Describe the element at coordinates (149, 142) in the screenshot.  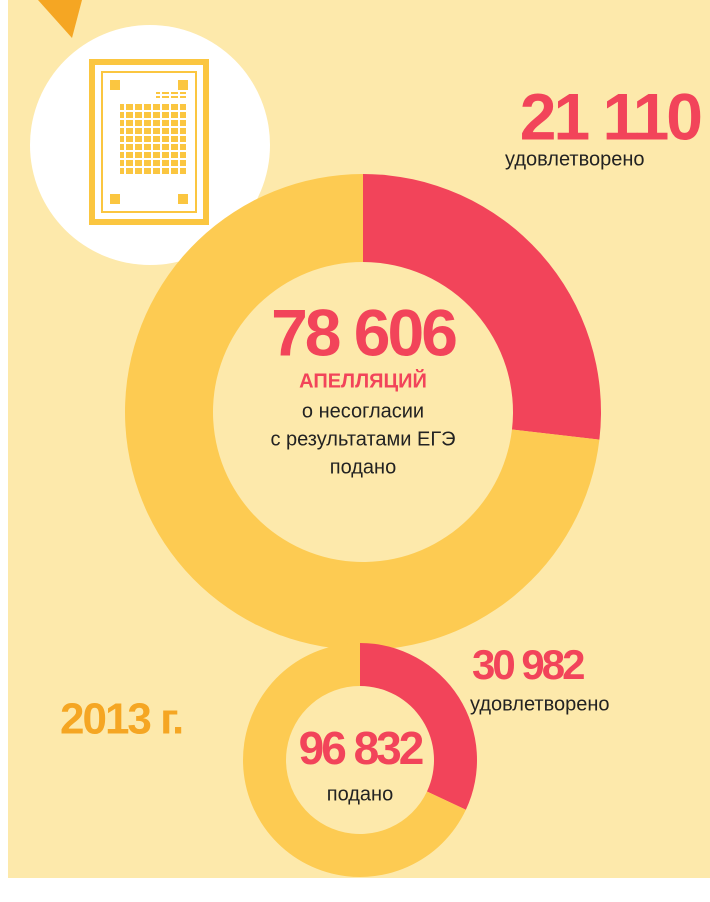
I see `document-icon` at that location.